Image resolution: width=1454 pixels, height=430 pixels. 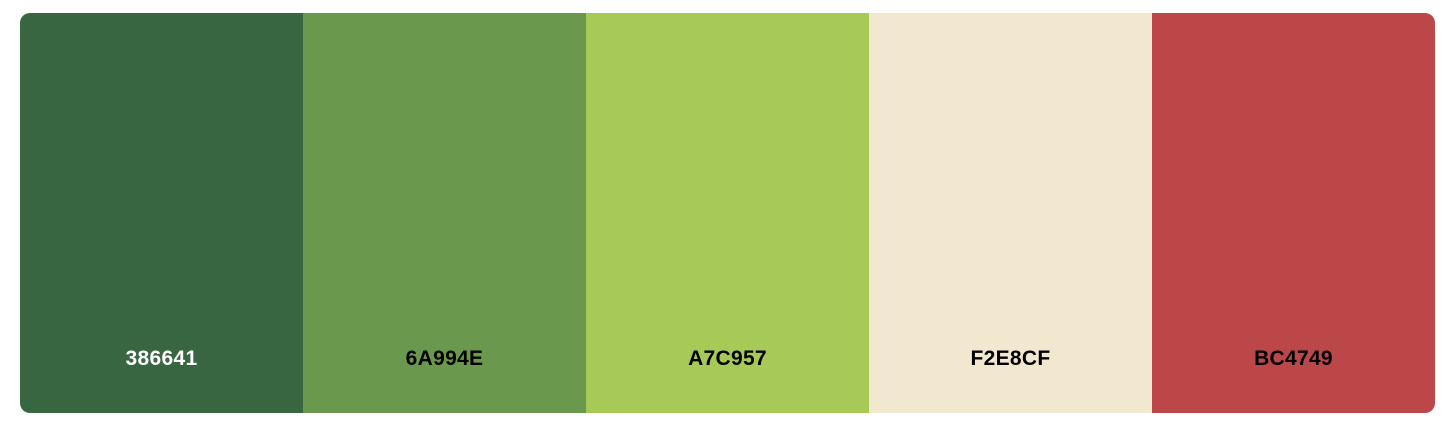 I want to click on color-code-label: BC4749, so click(x=1293, y=358).